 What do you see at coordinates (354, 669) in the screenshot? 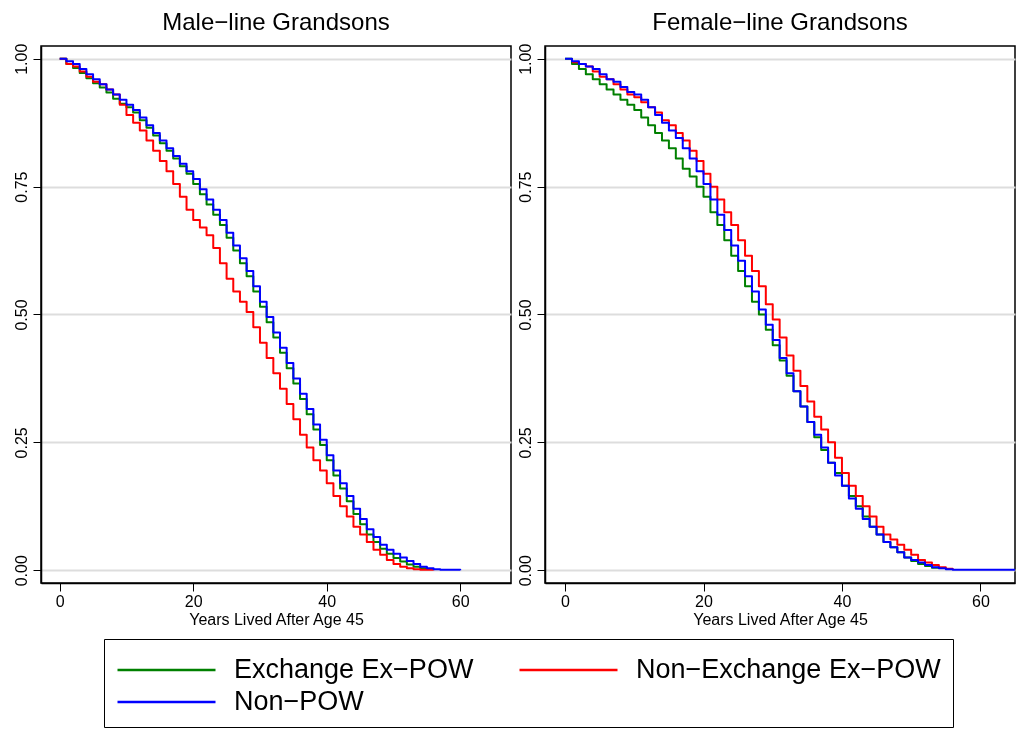
I see `legend-label: Exchange Ex−POW` at bounding box center [354, 669].